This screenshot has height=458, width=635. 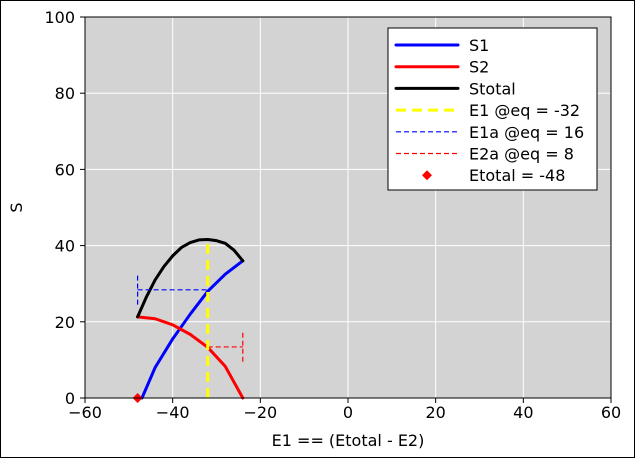 I want to click on y-tick-label: 80, so click(x=65, y=93).